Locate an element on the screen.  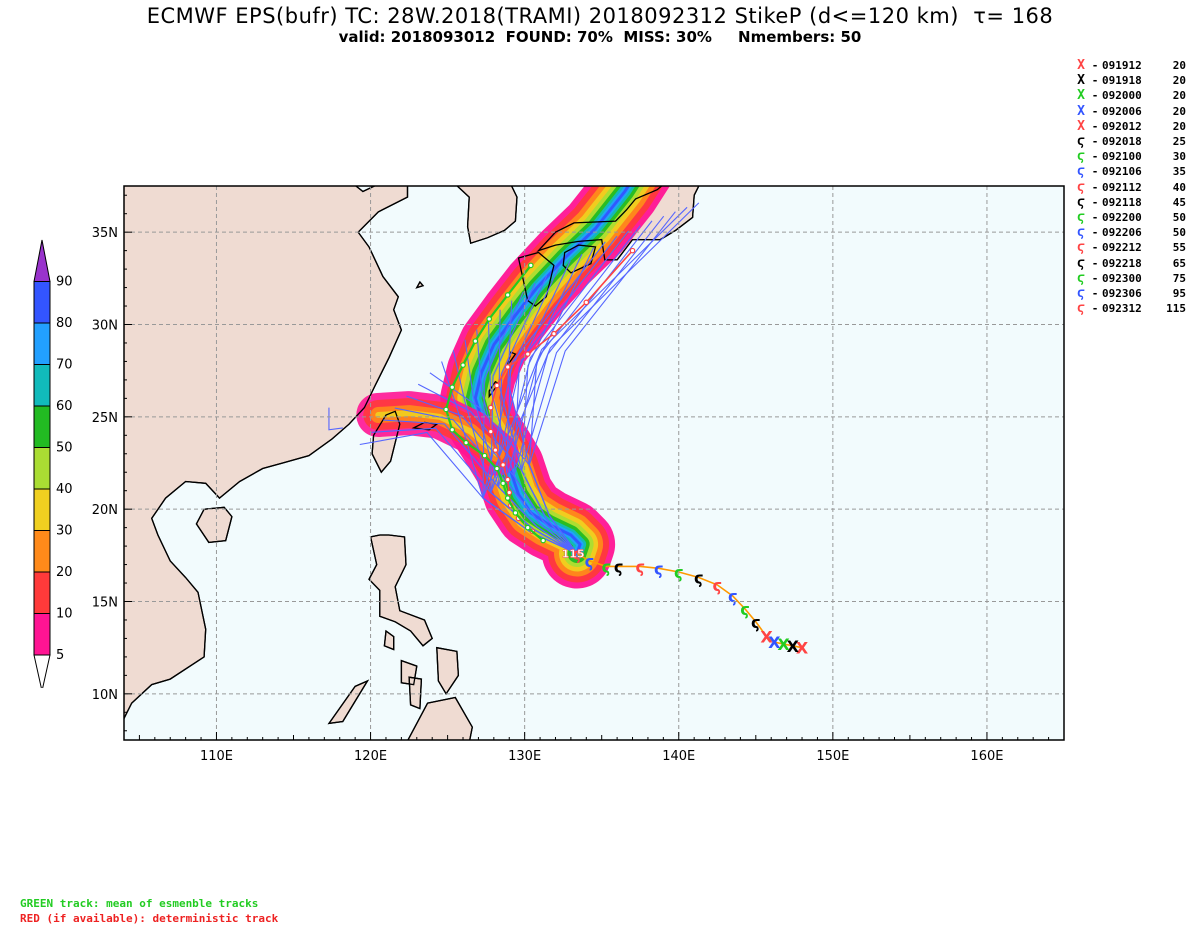
legend-item: ϛ -092106 35 is located at coordinates (1137, 171).